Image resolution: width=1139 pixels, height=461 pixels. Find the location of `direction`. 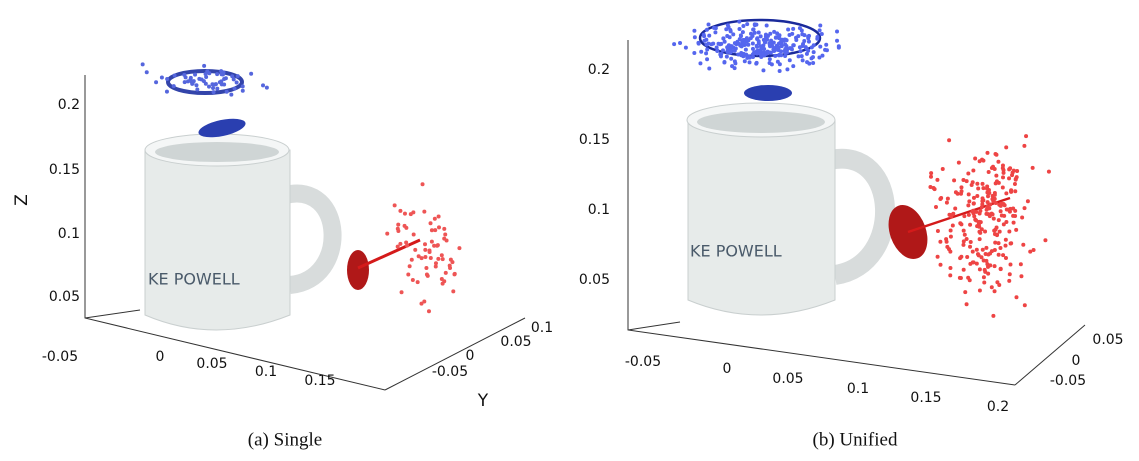

direction is located at coordinates (389, 254).